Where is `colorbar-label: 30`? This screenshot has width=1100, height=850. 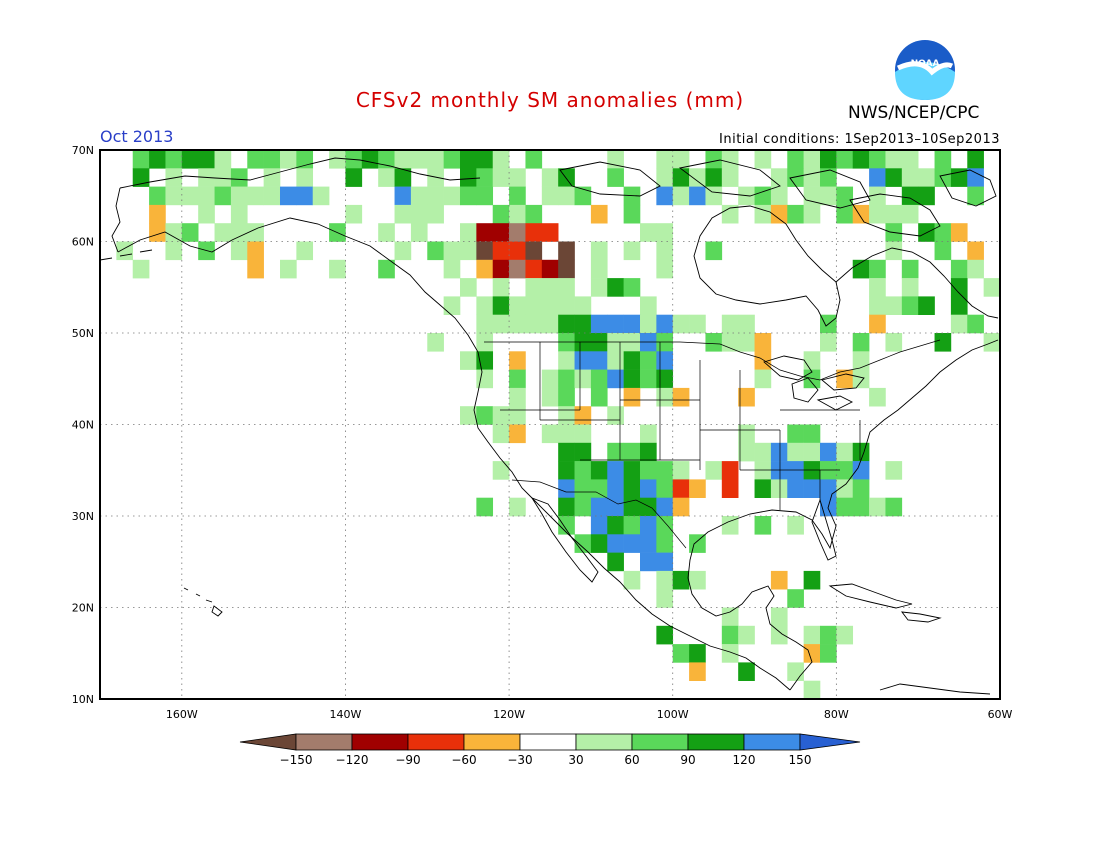 colorbar-label: 30 is located at coordinates (575, 760).